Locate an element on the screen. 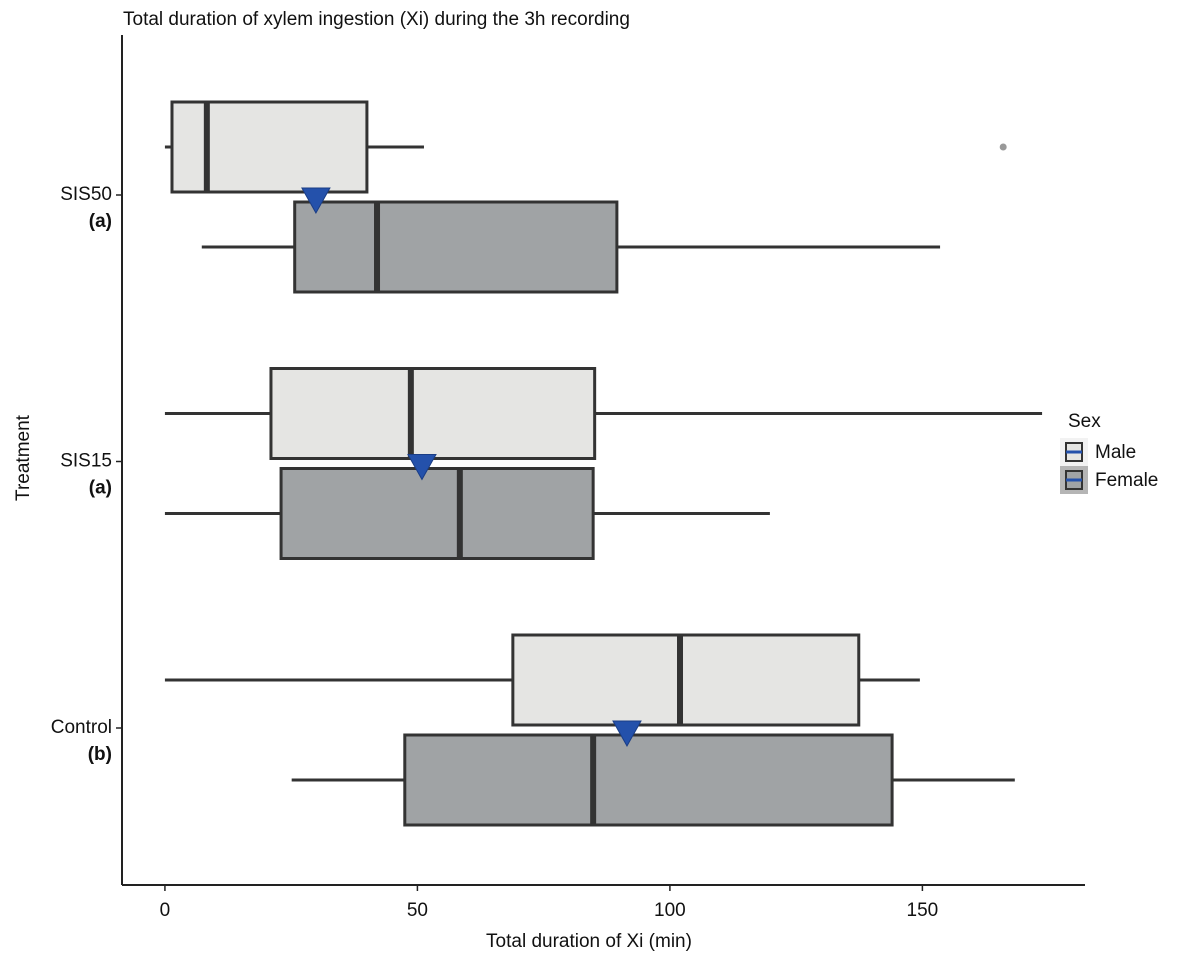  x-tick-label: 100 is located at coordinates (670, 910).